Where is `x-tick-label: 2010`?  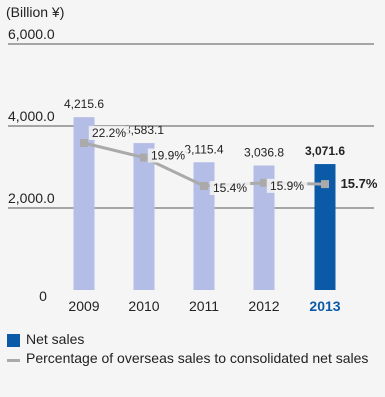
x-tick-label: 2010 is located at coordinates (143, 306).